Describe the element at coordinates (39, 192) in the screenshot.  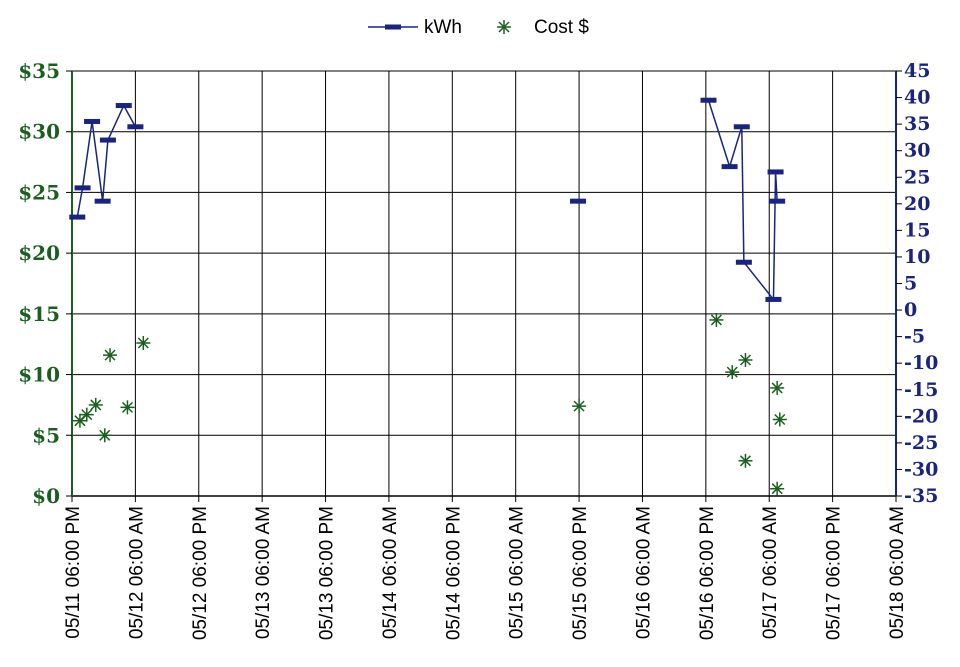
I see `left-tick-label: $25` at that location.